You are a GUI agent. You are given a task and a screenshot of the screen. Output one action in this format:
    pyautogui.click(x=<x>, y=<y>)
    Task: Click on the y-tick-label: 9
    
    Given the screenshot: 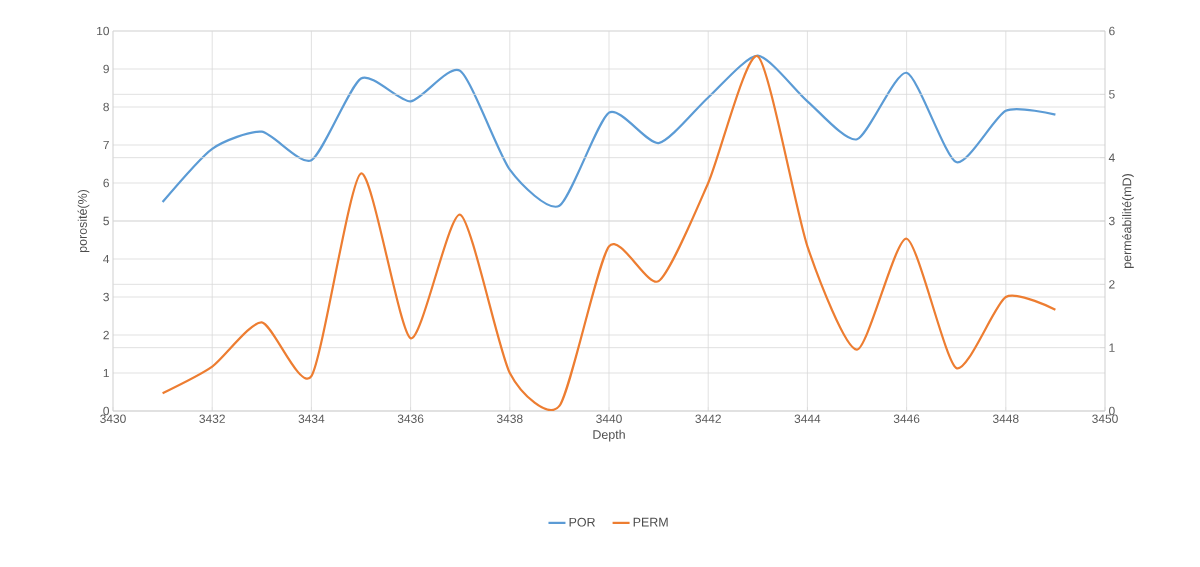 What is the action you would take?
    pyautogui.click(x=106, y=69)
    